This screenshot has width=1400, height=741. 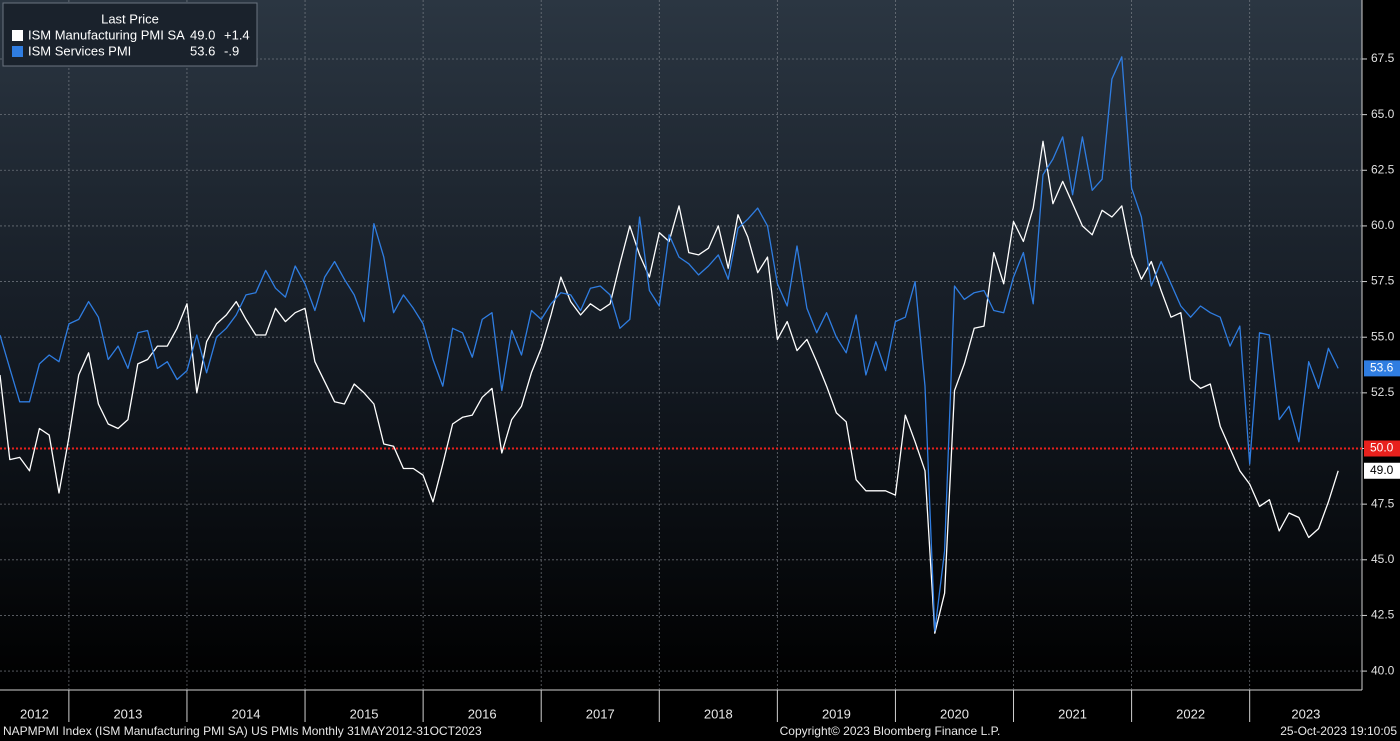 I want to click on x-tick-label: 2014, so click(x=246, y=713).